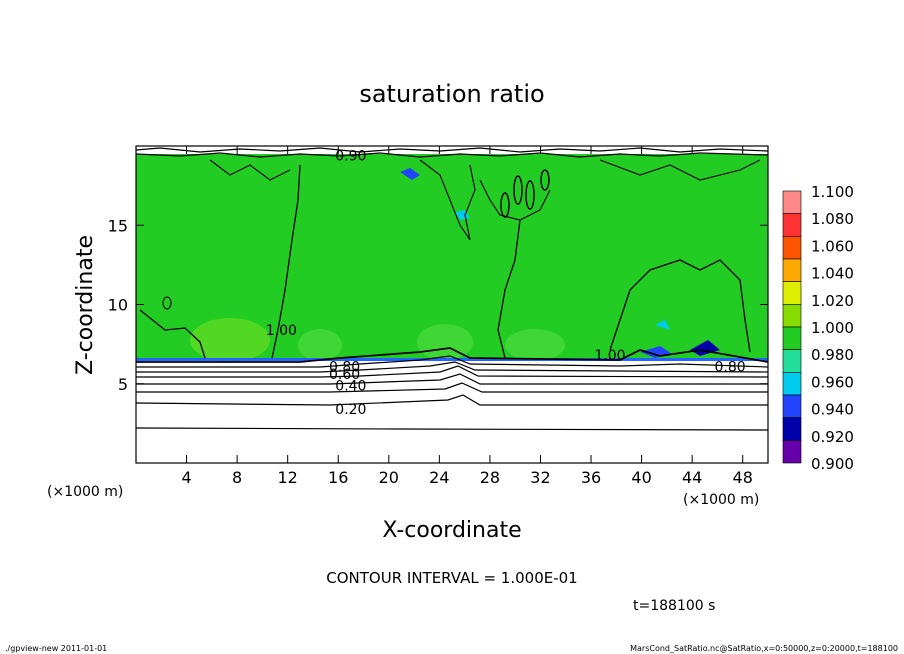  Describe the element at coordinates (540, 477) in the screenshot. I see `x-tick-label: 32` at that location.